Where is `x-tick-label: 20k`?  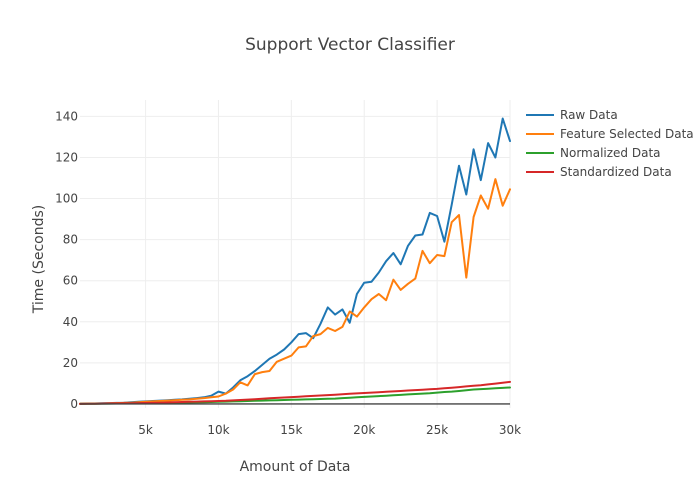
x-tick-label: 20k is located at coordinates (364, 430).